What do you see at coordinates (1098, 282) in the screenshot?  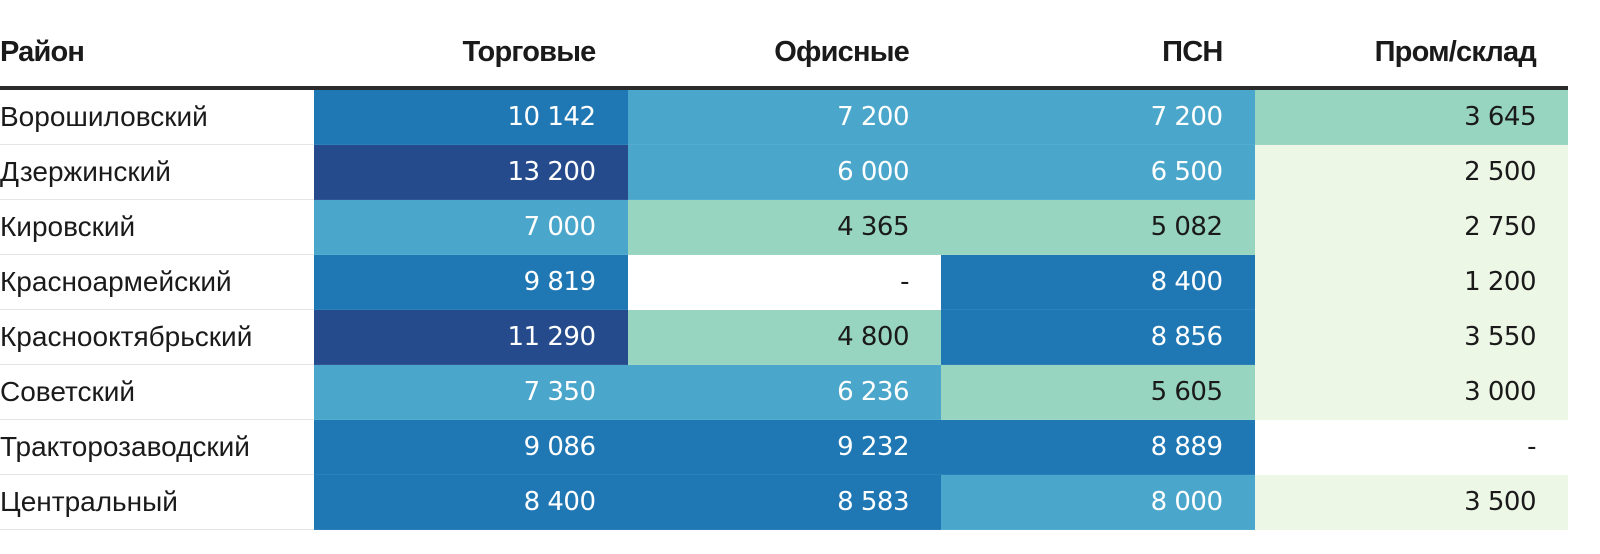 I see `cell-psn: 8 400` at bounding box center [1098, 282].